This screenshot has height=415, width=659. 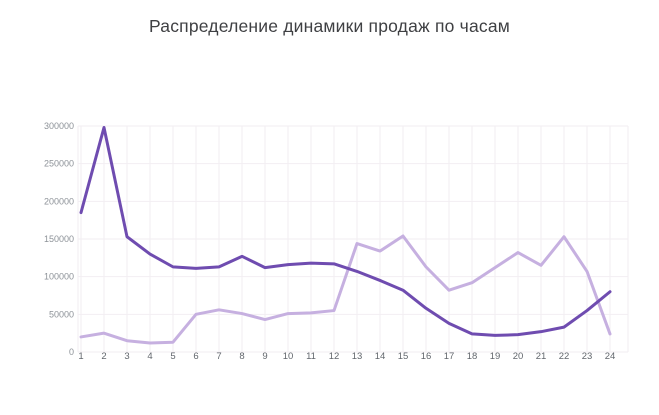 I want to click on y-axis-tick-label: 150000, so click(x=59, y=239).